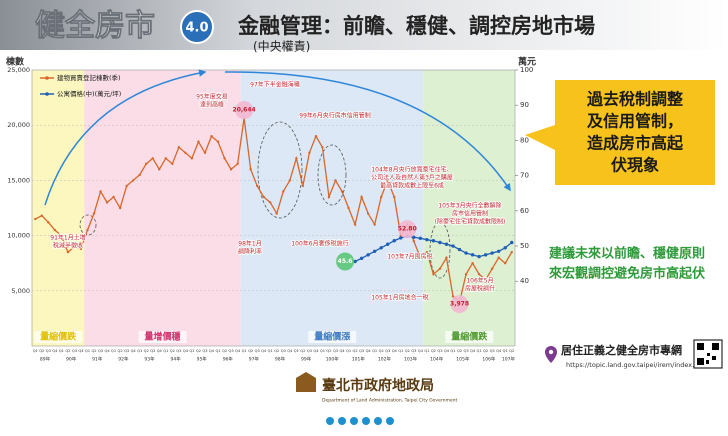 Image resolution: width=728 pixels, height=436 pixels. What do you see at coordinates (212, 97) in the screenshot?
I see `annotation: 95年度交易` at bounding box center [212, 97].